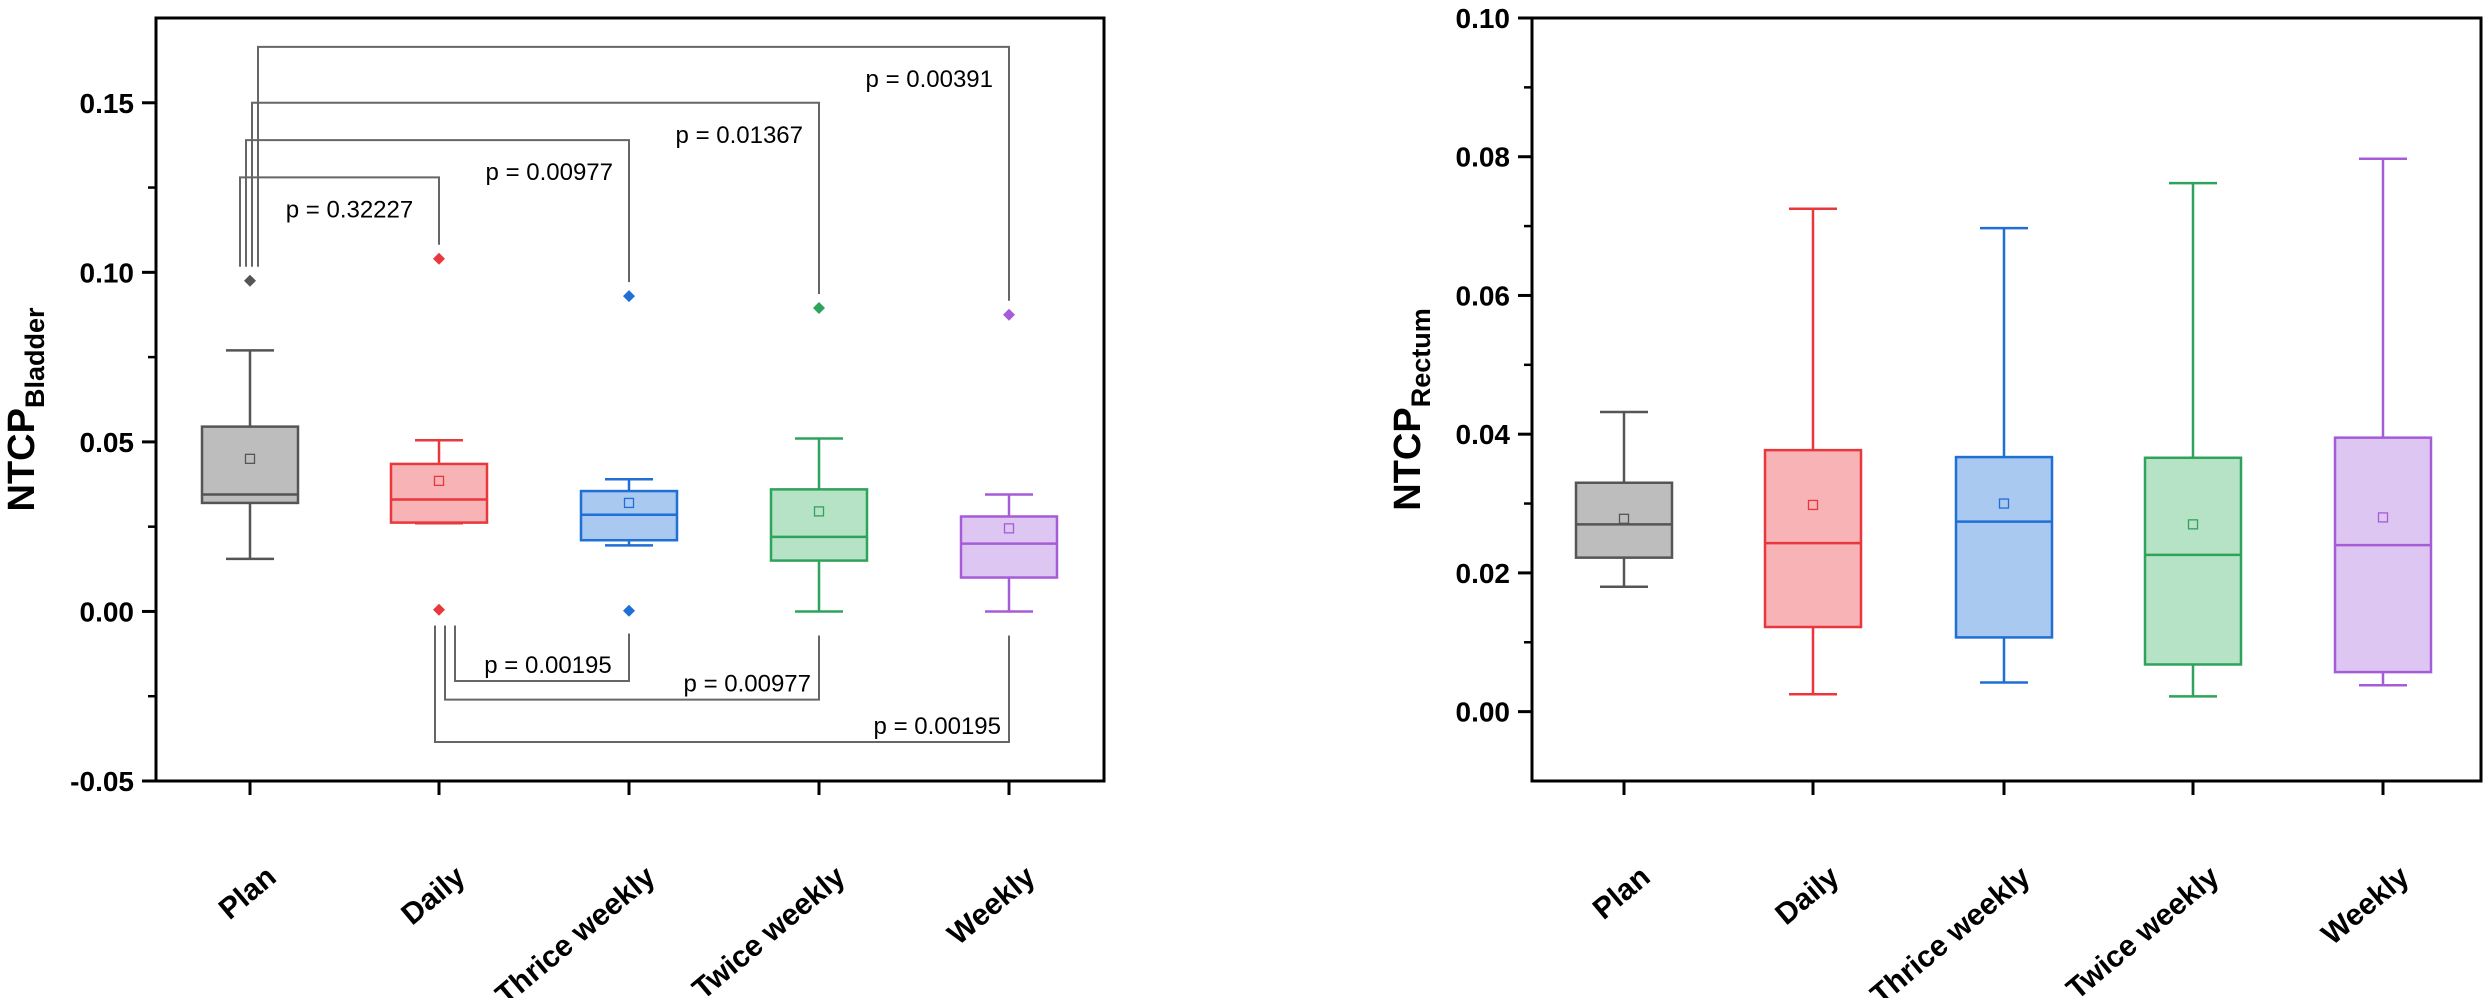  What do you see at coordinates (1483, 295) in the screenshot?
I see `y-tick-label: 0.06` at bounding box center [1483, 295].